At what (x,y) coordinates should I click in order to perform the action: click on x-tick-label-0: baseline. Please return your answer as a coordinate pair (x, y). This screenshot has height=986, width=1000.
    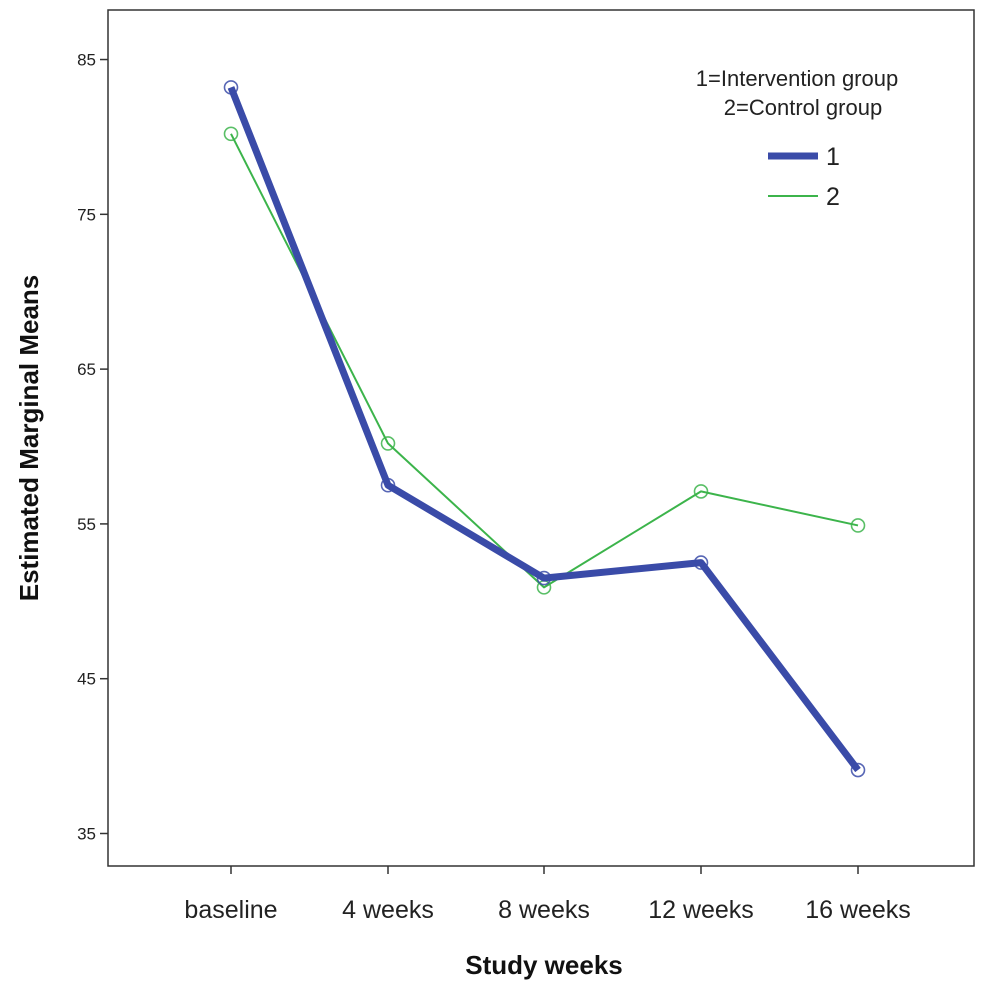
    Looking at the image, I should click on (230, 910).